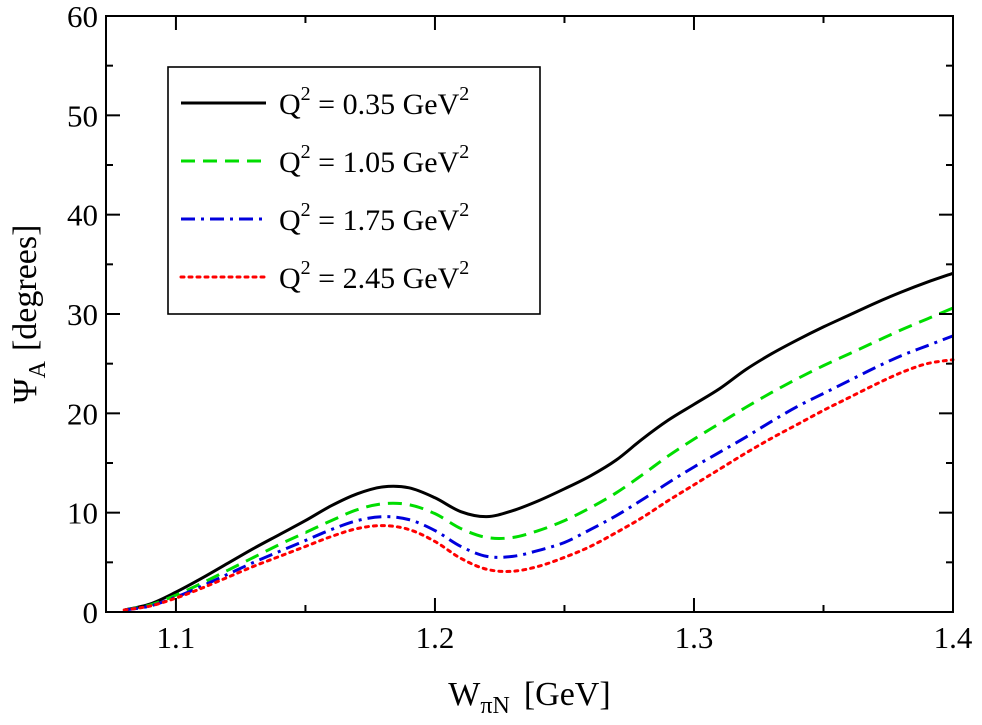 The width and height of the screenshot is (982, 725). I want to click on legend-label-4: Q2 = 2.45 GeV2, so click(374, 276).